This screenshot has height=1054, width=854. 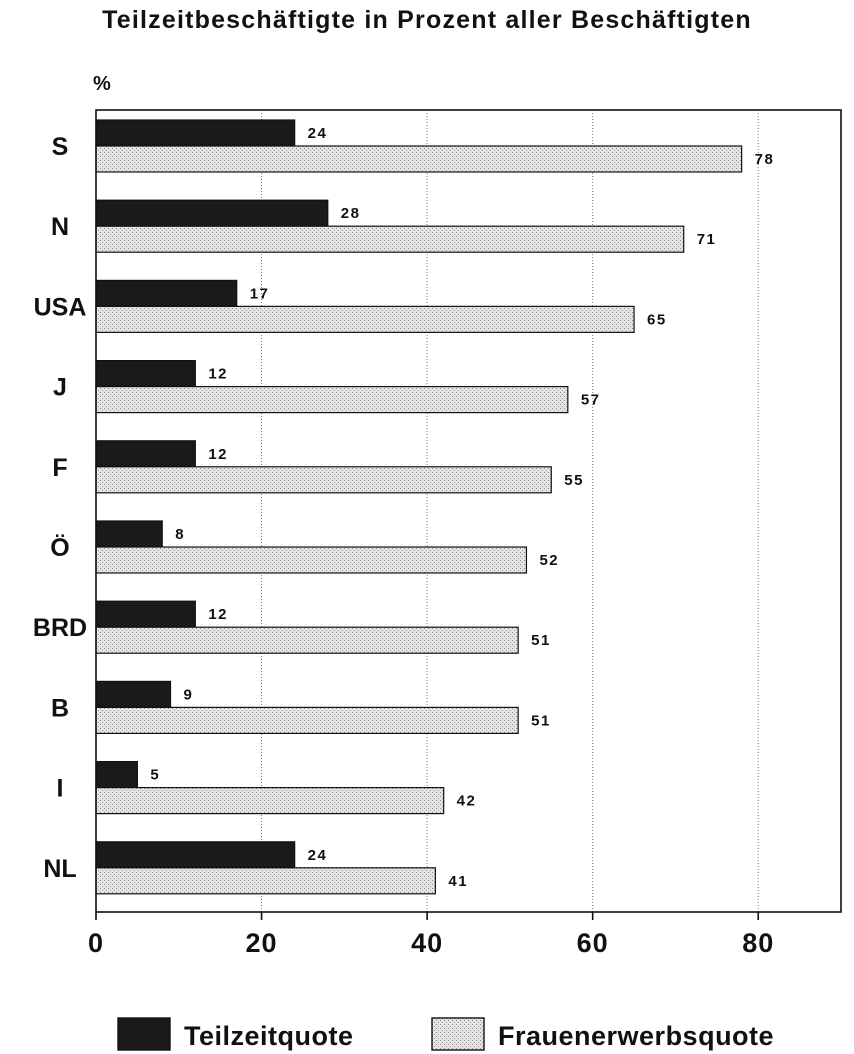 I want to click on x-tick-label: 40, so click(x=427, y=943).